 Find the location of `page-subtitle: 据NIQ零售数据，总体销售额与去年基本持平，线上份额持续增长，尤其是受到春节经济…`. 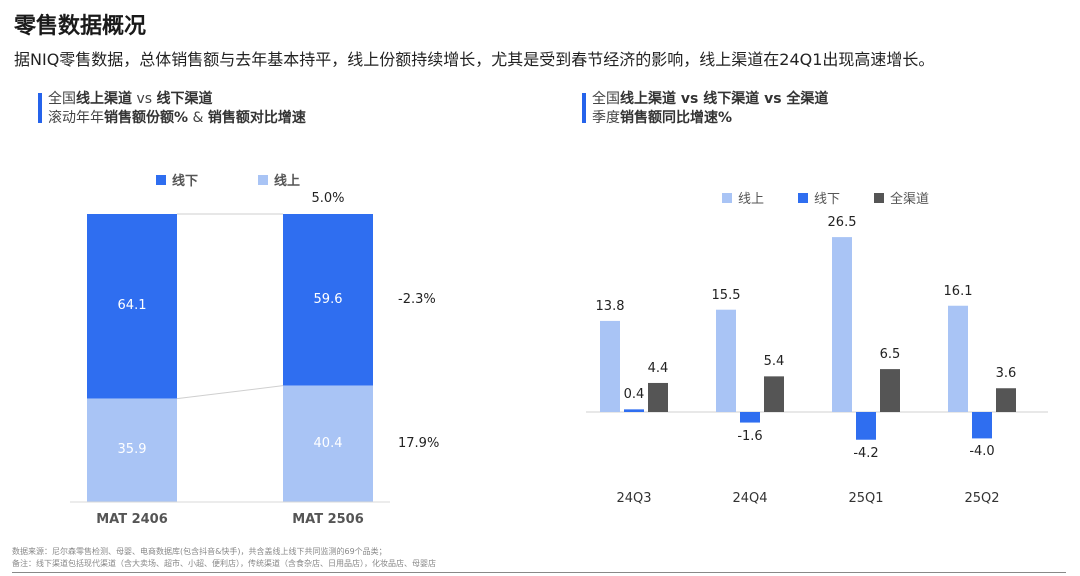

page-subtitle: 据NIQ零售数据，总体销售额与去年基本持平，线上份额持续增长，尤其是受到春节经济… is located at coordinates (474, 59).